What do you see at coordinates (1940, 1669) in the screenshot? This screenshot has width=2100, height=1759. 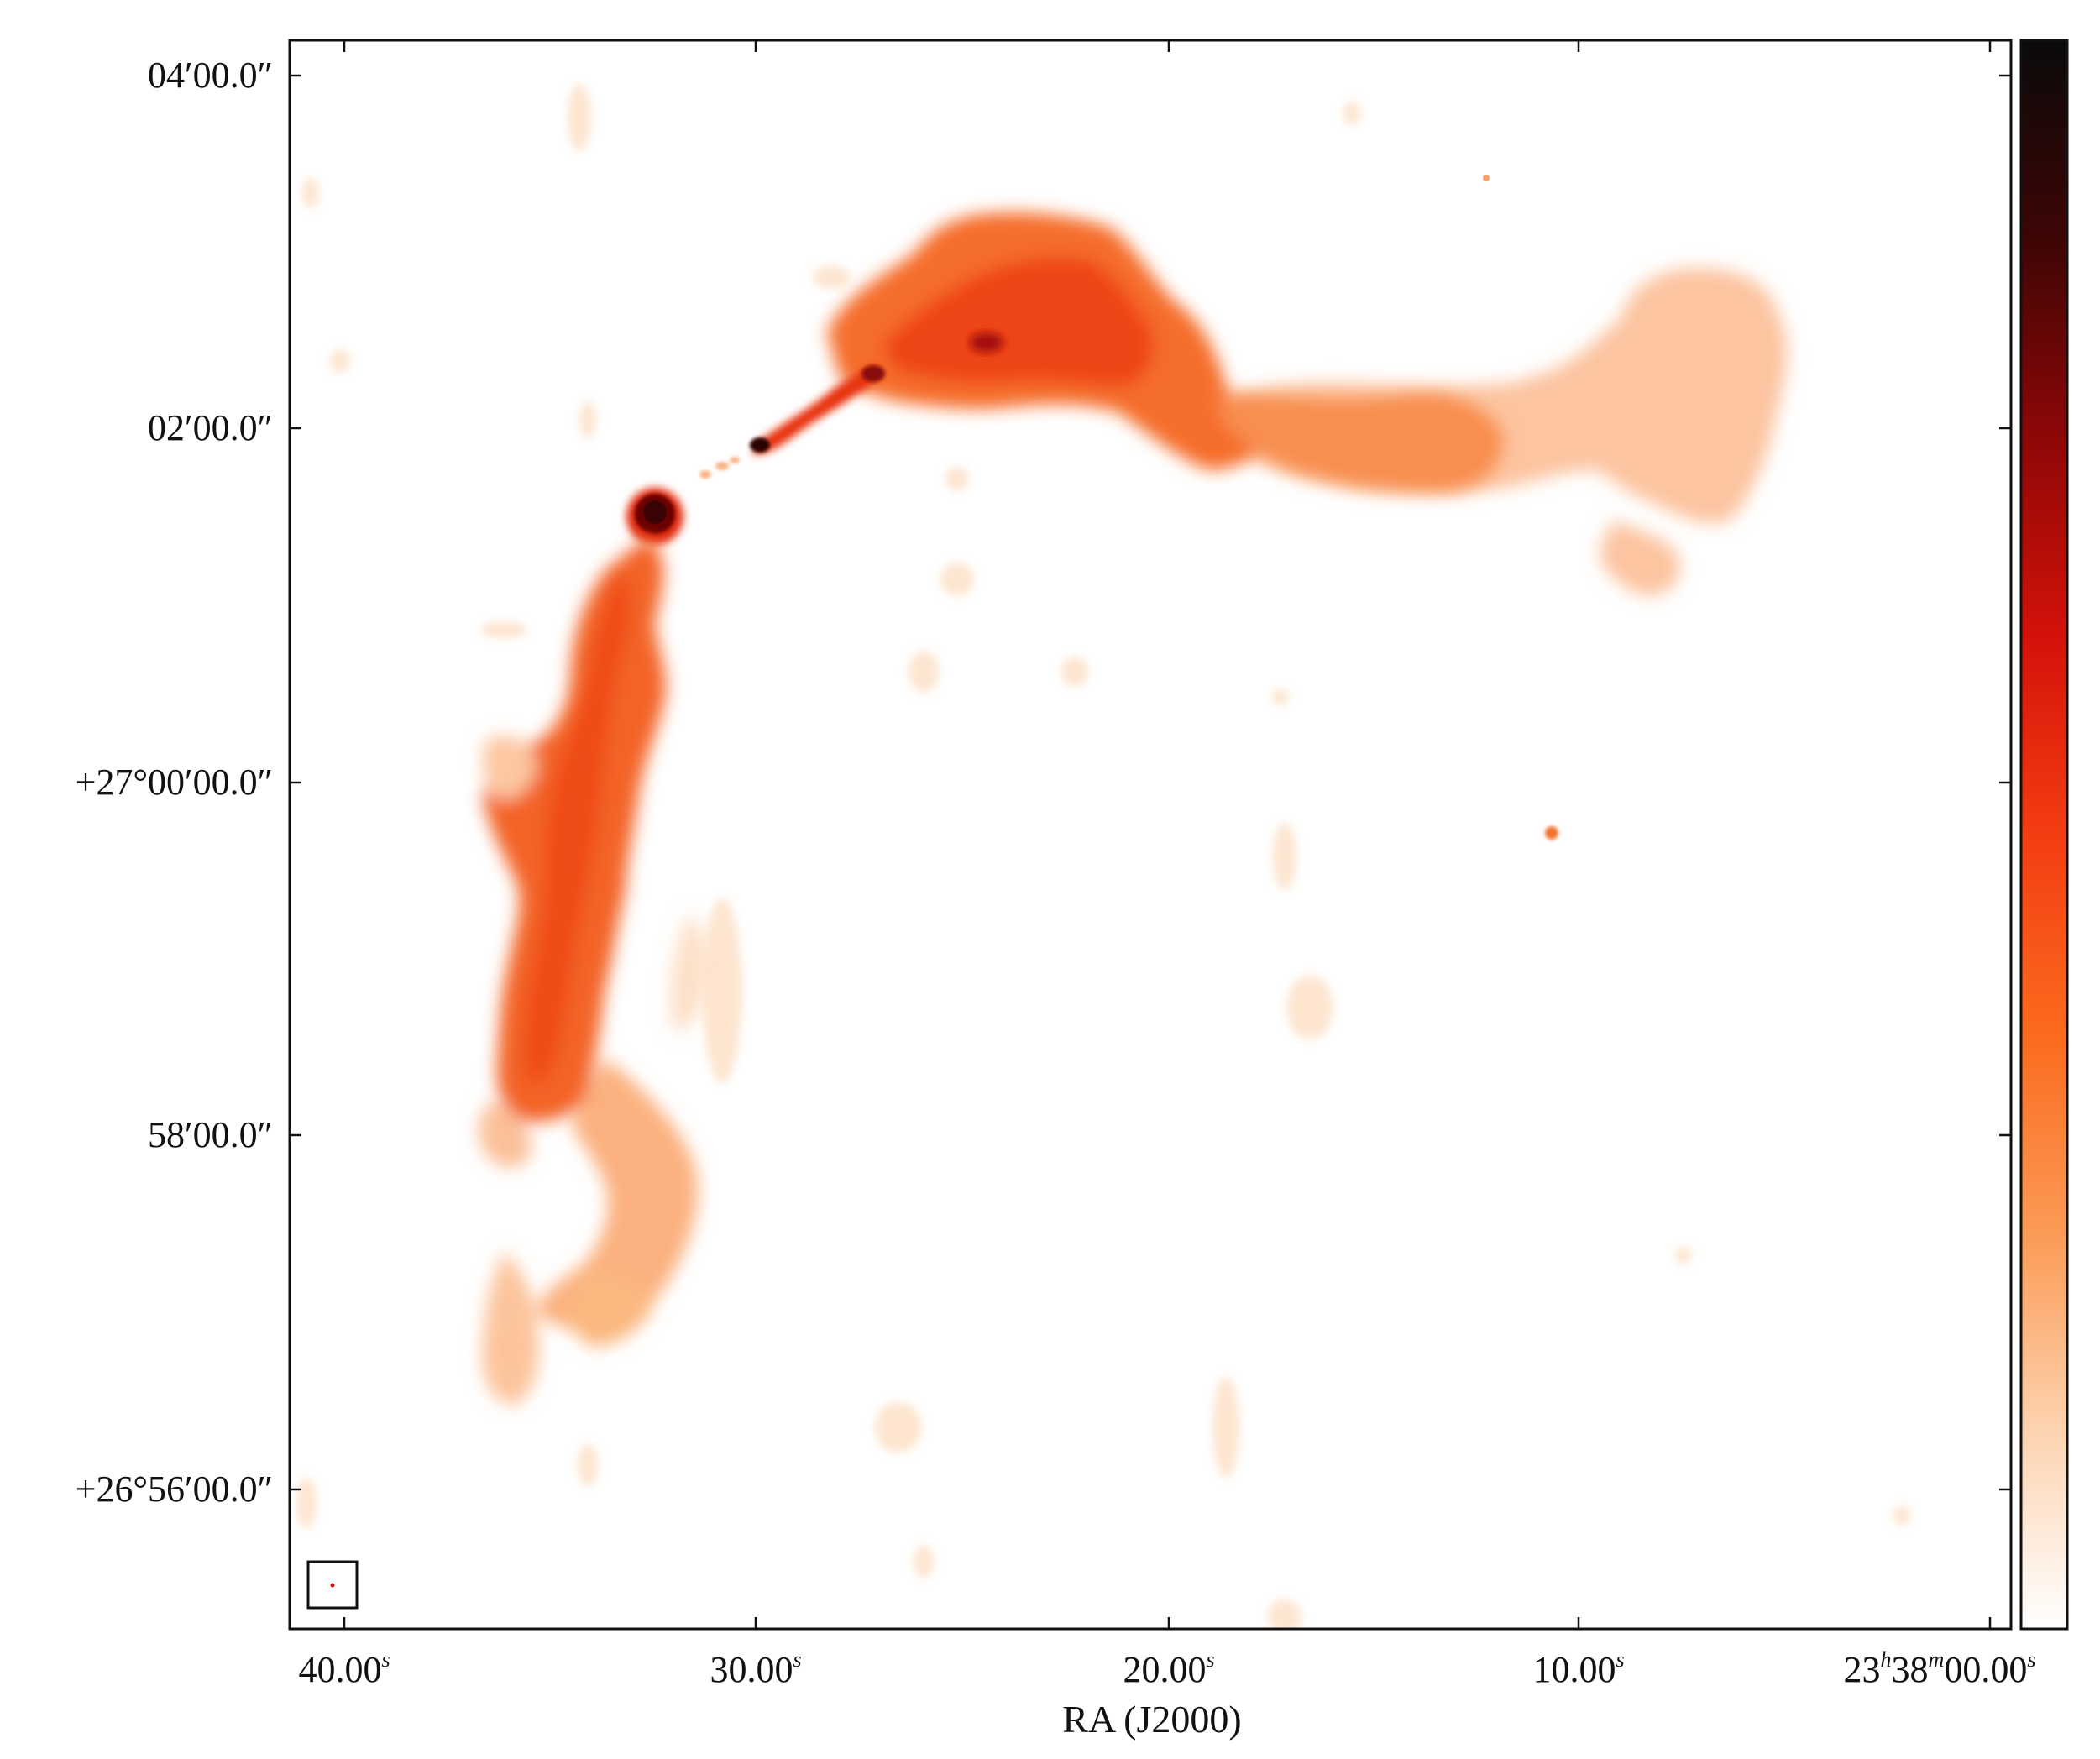 I see `x-tick-label-23h38m00s: 23h38m00.00s` at bounding box center [1940, 1669].